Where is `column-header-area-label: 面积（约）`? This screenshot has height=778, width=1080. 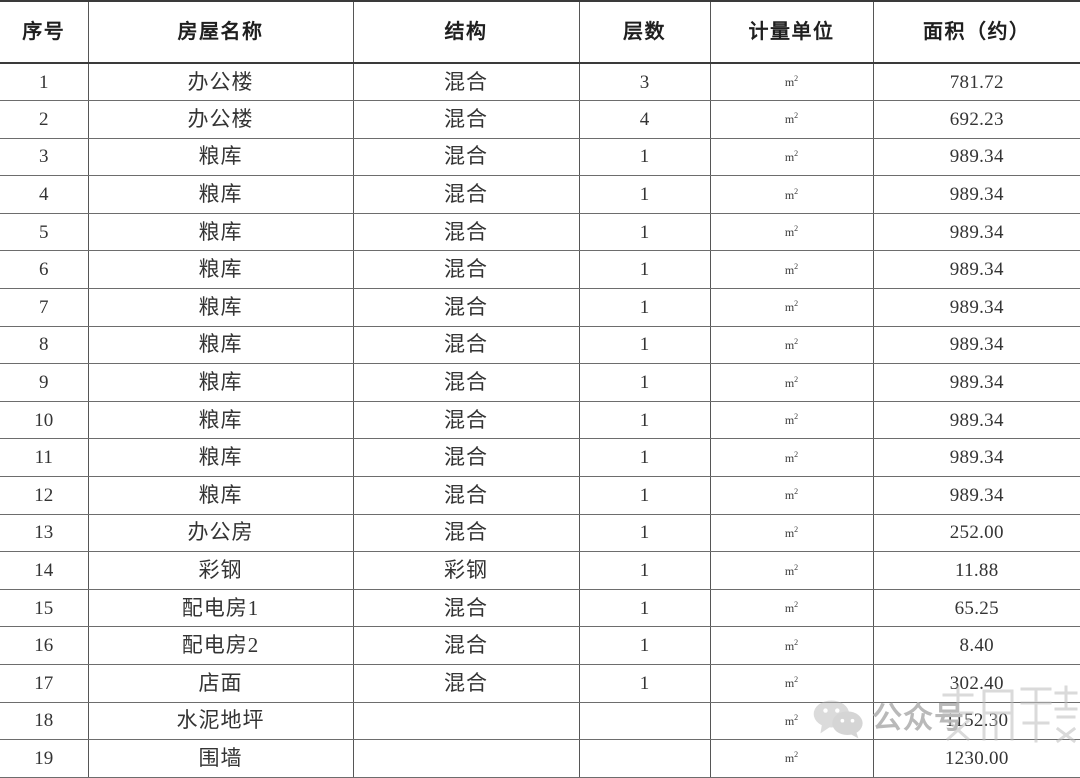 column-header-area-label: 面积（约） is located at coordinates (977, 32).